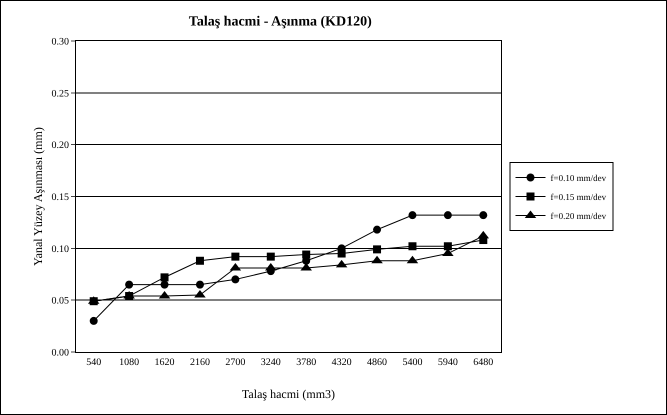 This screenshot has height=415, width=667. What do you see at coordinates (578, 178) in the screenshot?
I see `legend-label: f=0.10 mm/dev` at bounding box center [578, 178].